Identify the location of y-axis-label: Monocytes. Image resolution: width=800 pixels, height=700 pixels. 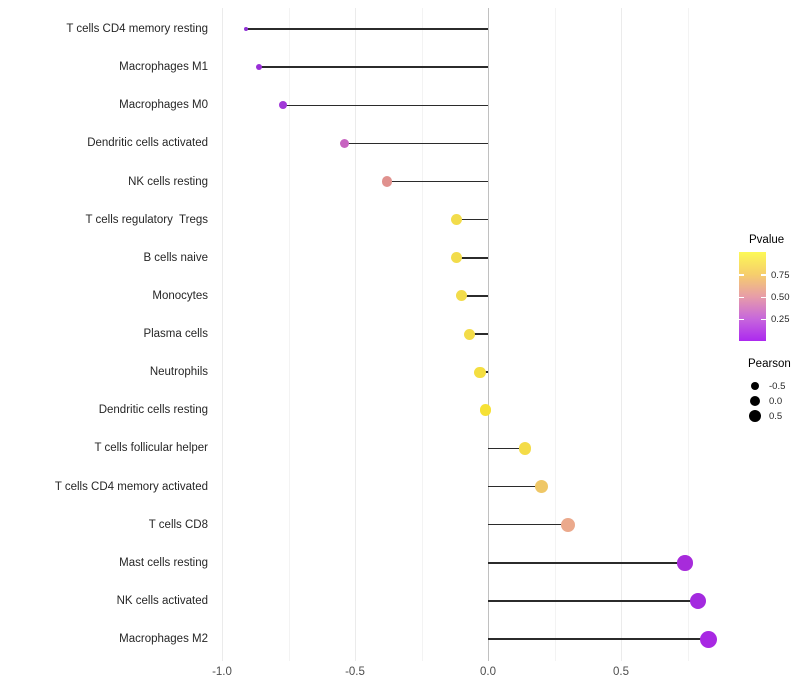
(180, 295).